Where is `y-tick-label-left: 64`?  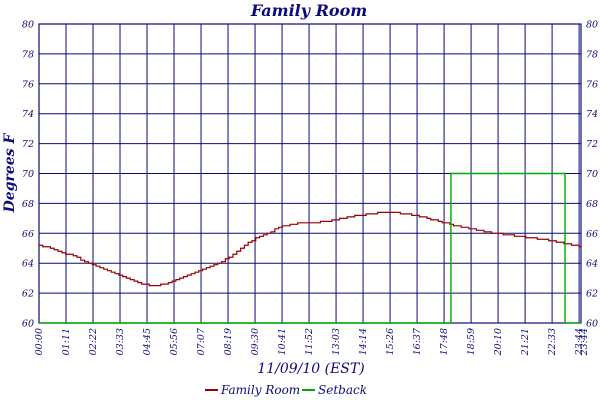 y-tick-label-left: 64 is located at coordinates (28, 264).